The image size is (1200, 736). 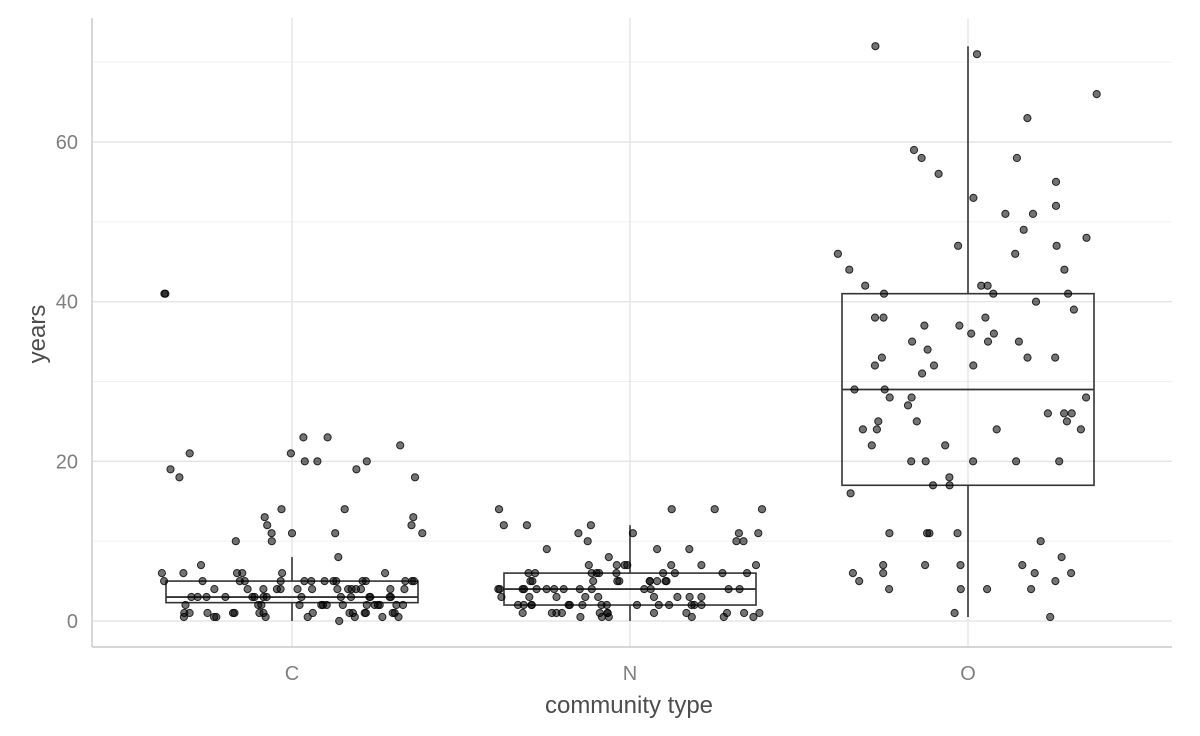 I want to click on y-tick-label: 20, so click(x=67, y=462).